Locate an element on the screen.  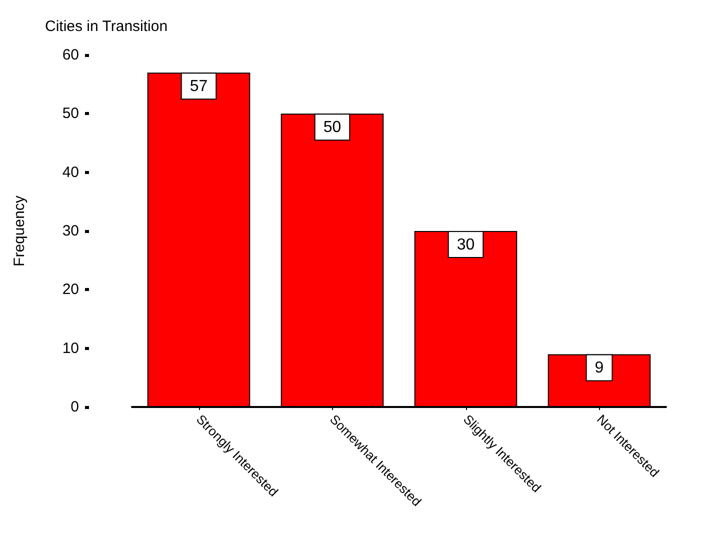
y-tick-label: 60 is located at coordinates (70, 55).